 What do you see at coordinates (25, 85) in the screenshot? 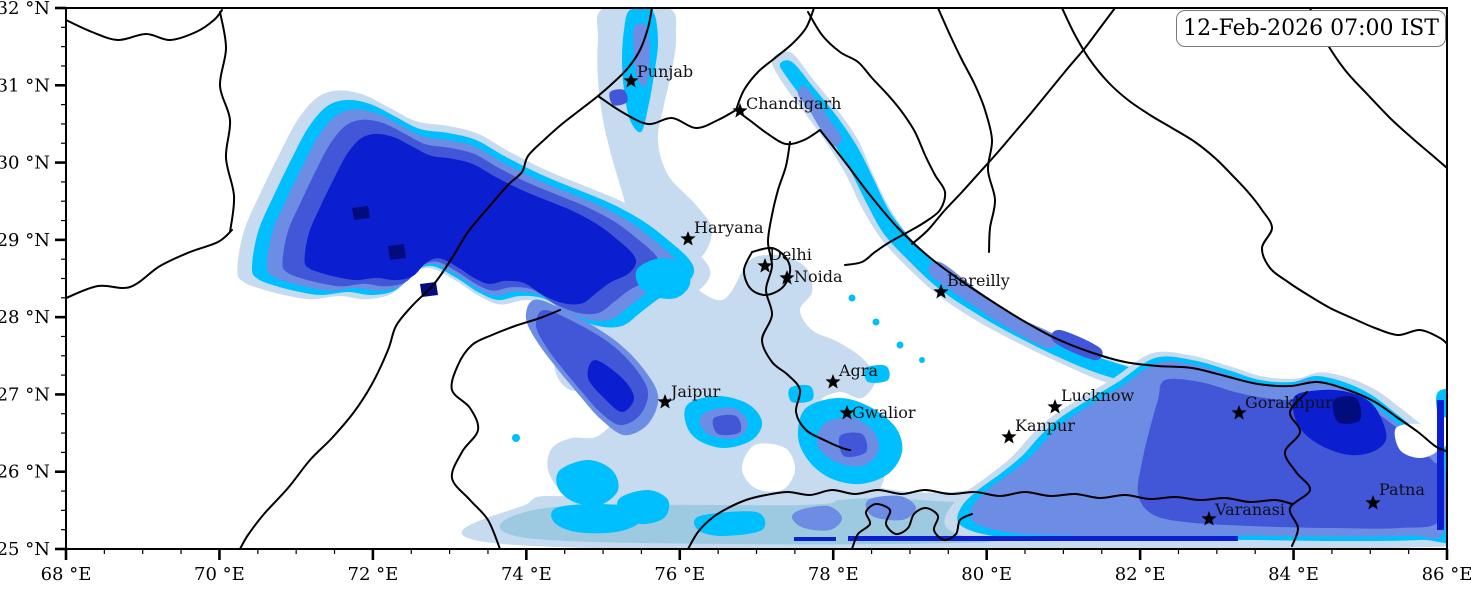
I see `y-tick-label: 31 °N` at bounding box center [25, 85].